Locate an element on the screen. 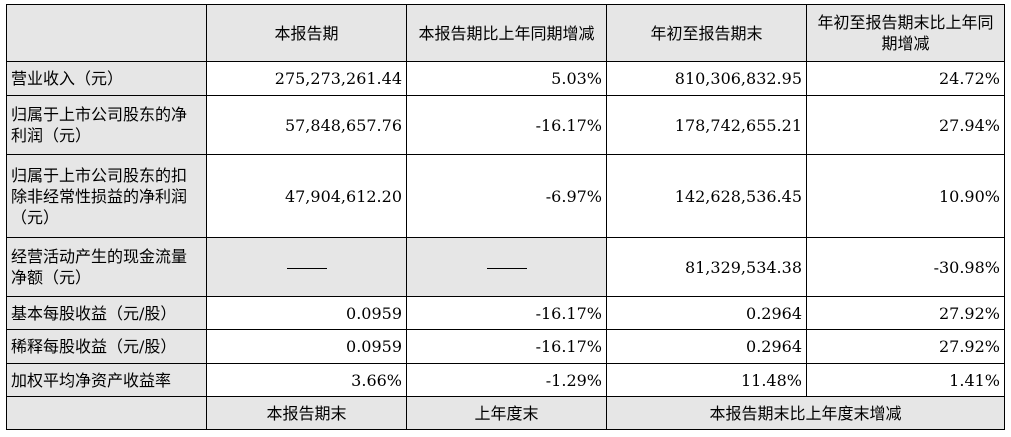  table-row: 经营活动产生的现金流量净额（元） 81,329,534.38 -30.98% is located at coordinates (505, 267).